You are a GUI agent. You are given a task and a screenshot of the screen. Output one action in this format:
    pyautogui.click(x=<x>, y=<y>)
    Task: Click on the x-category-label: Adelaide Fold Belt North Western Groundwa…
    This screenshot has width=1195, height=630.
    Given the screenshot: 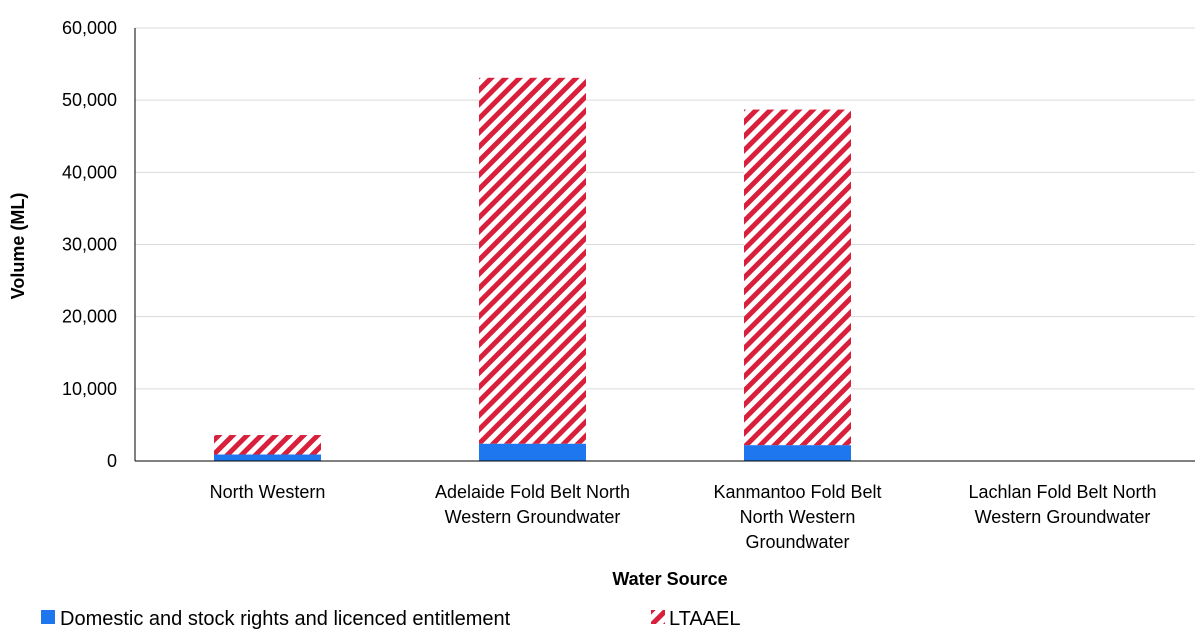 What is the action you would take?
    pyautogui.click(x=532, y=504)
    